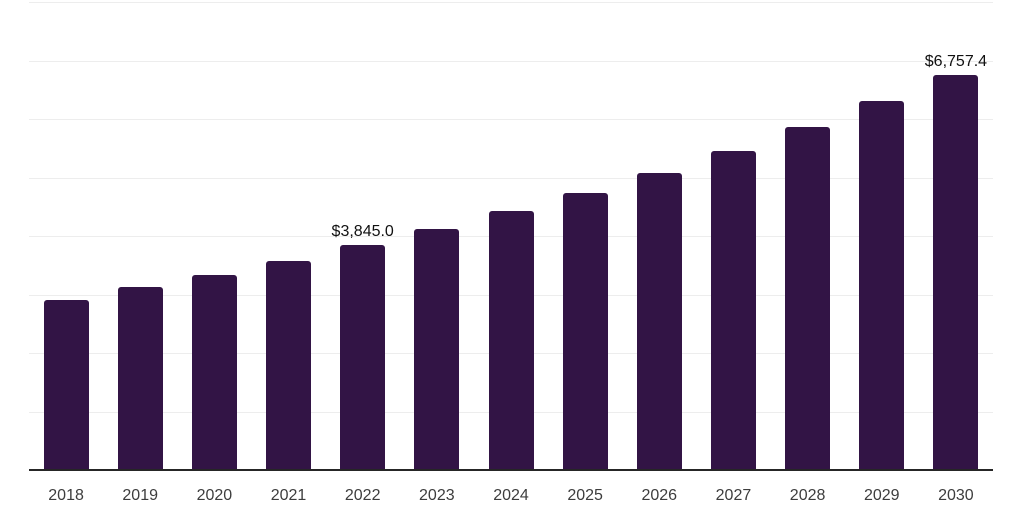  What do you see at coordinates (363, 357) in the screenshot?
I see `bar-2022` at bounding box center [363, 357].